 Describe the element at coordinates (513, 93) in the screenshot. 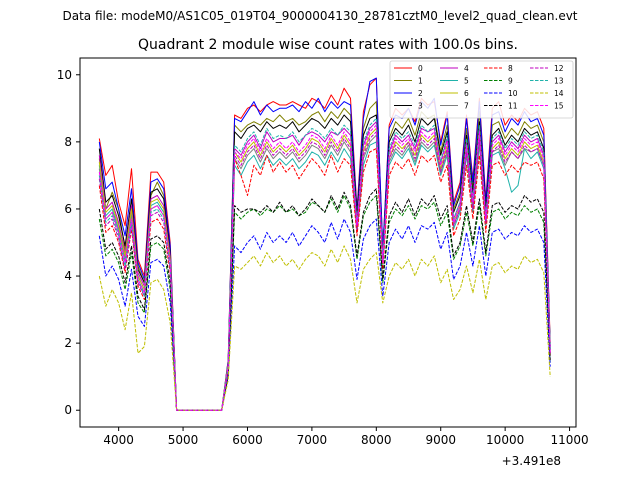

I see `legend-label-10: 10` at that location.